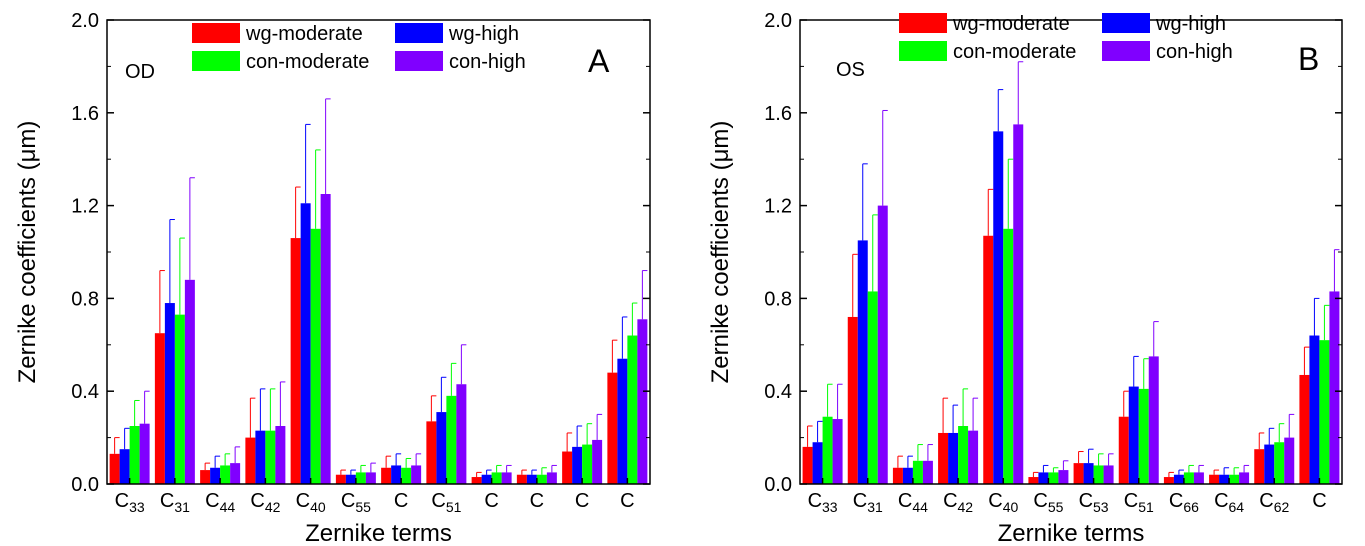 This screenshot has width=1365, height=546. What do you see at coordinates (1308, 59) in the screenshot?
I see `panel-letter: B` at bounding box center [1308, 59].